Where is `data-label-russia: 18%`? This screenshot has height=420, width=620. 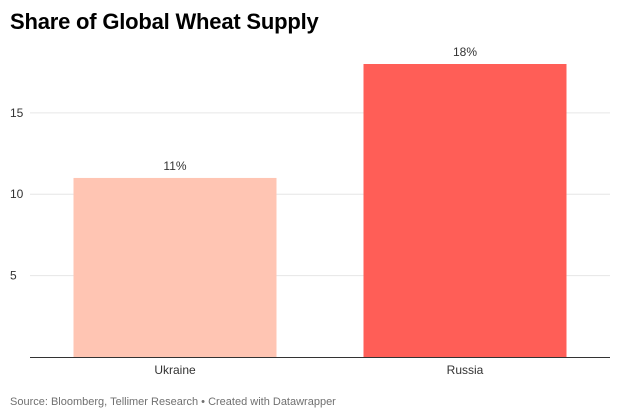
data-label-russia: 18% is located at coordinates (465, 52).